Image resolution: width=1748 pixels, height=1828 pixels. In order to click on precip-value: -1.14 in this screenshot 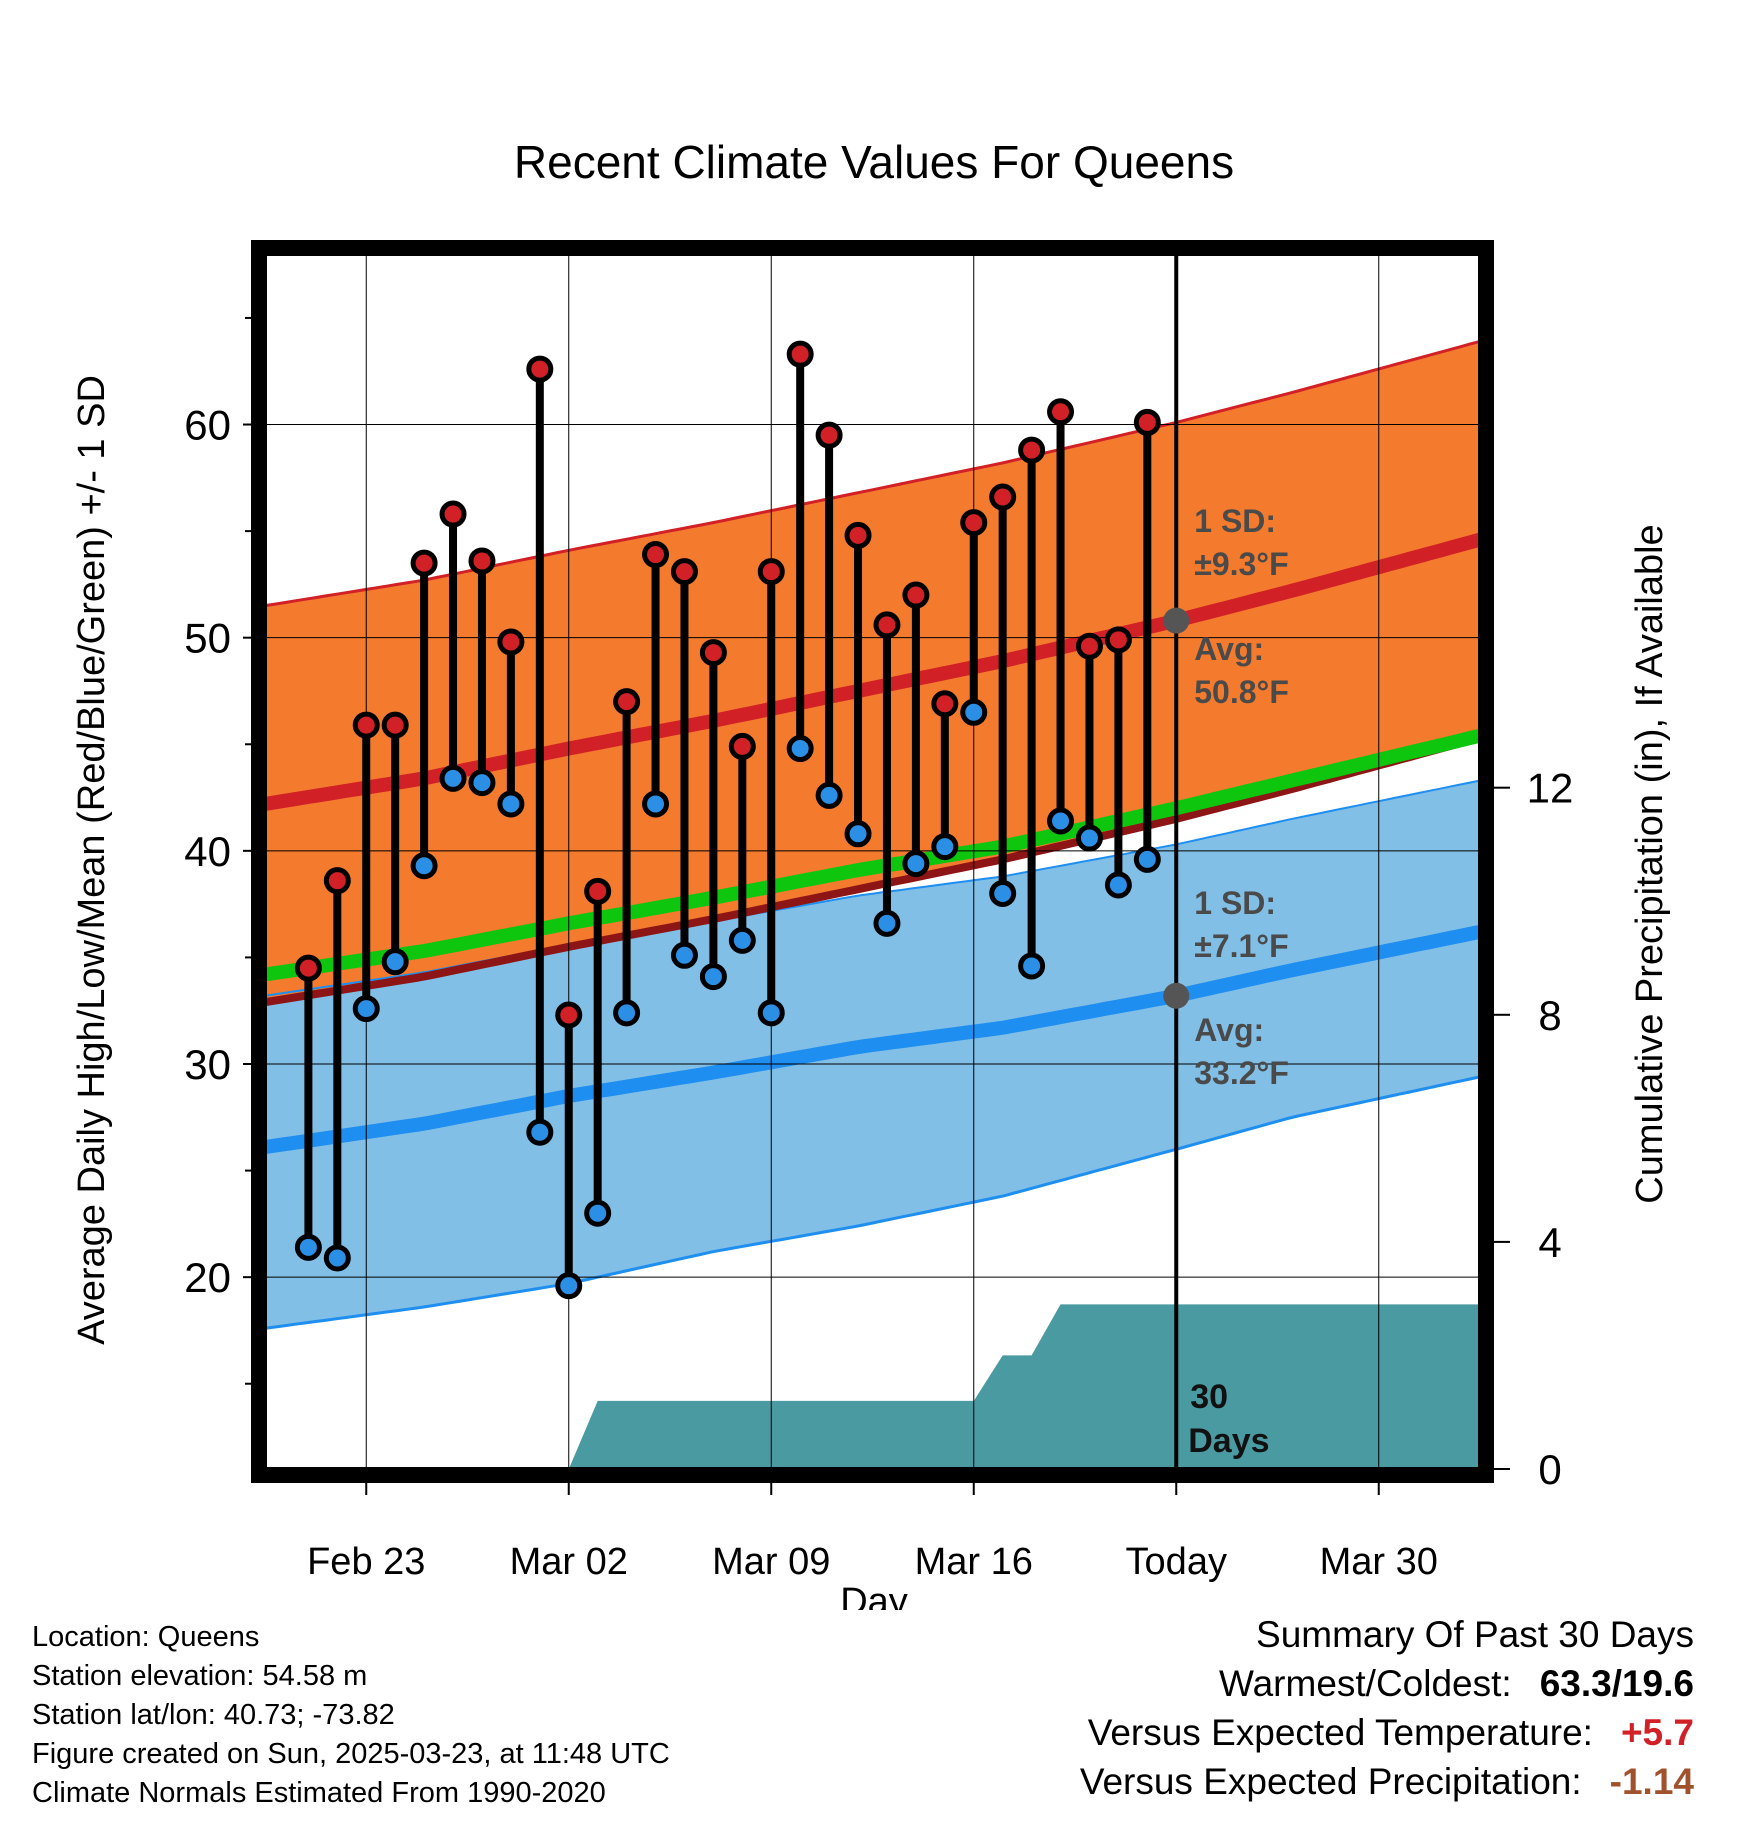, I will do `click(1651, 1781)`.